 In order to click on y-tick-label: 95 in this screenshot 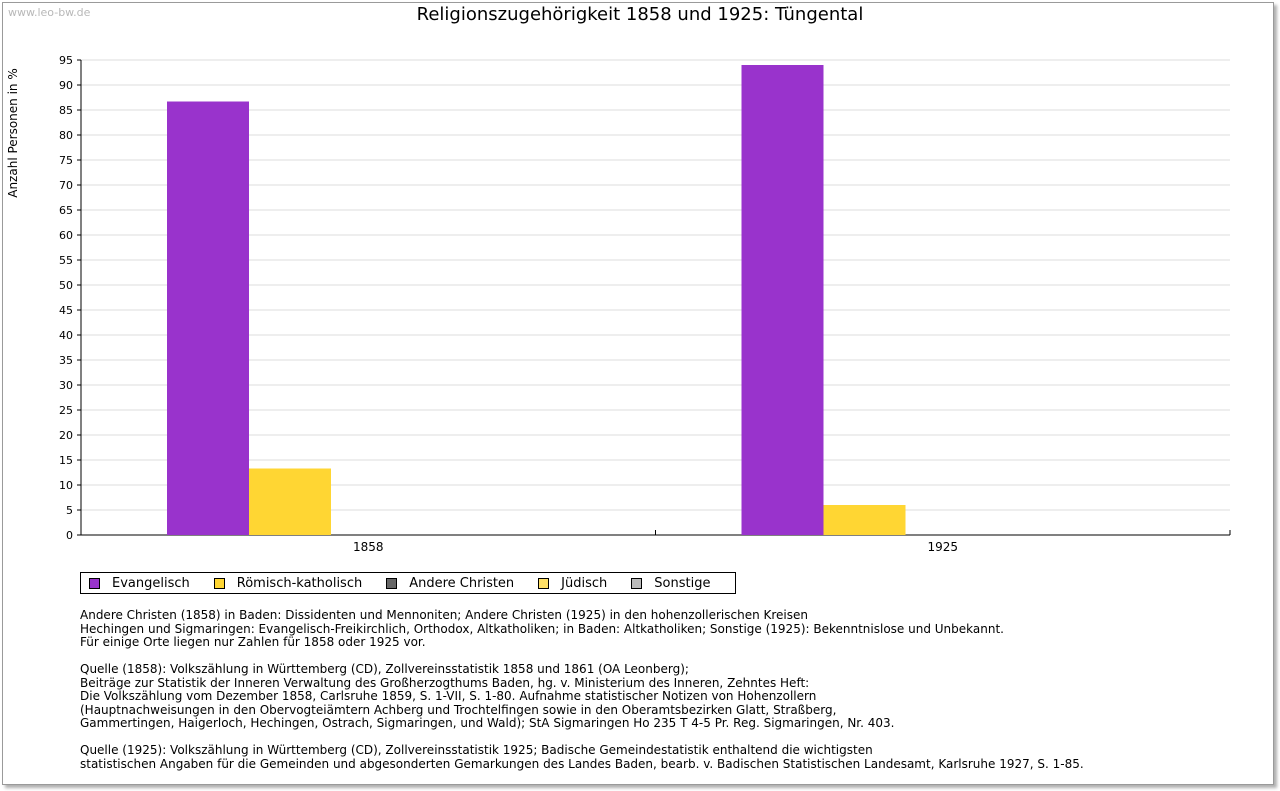, I will do `click(66, 60)`.